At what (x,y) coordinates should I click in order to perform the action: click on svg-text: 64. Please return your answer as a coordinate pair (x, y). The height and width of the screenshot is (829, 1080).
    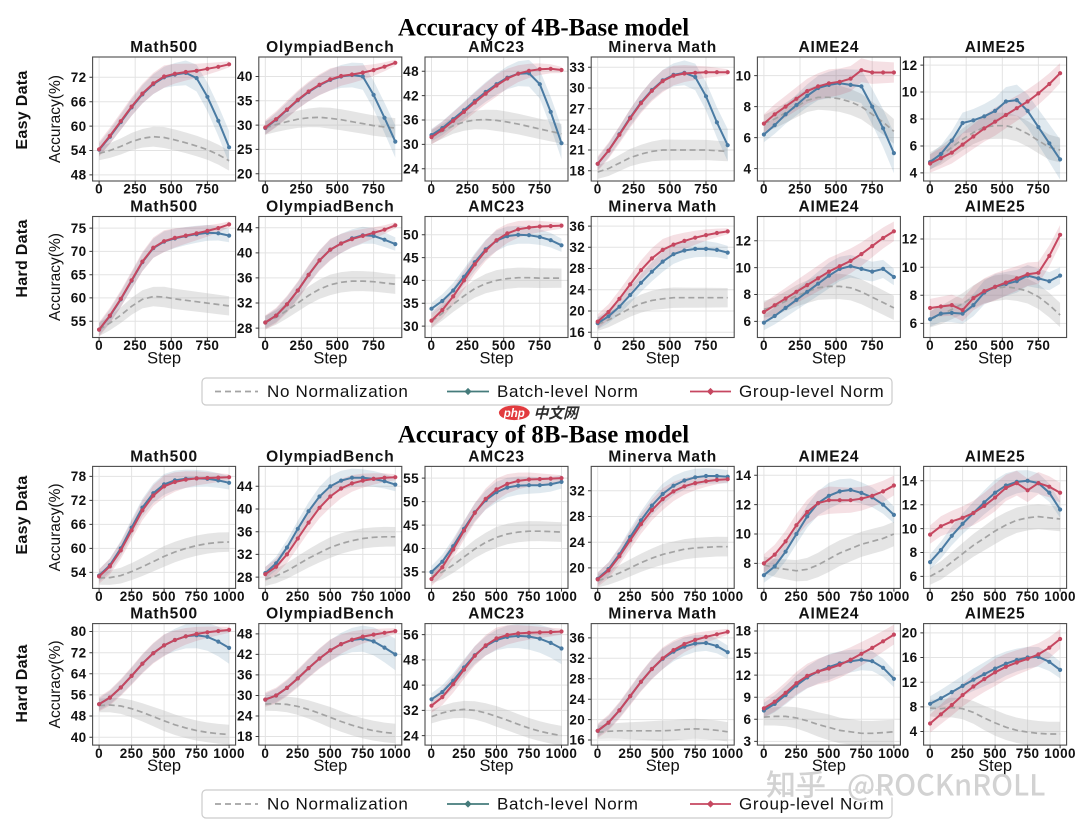
    Looking at the image, I should click on (79, 674).